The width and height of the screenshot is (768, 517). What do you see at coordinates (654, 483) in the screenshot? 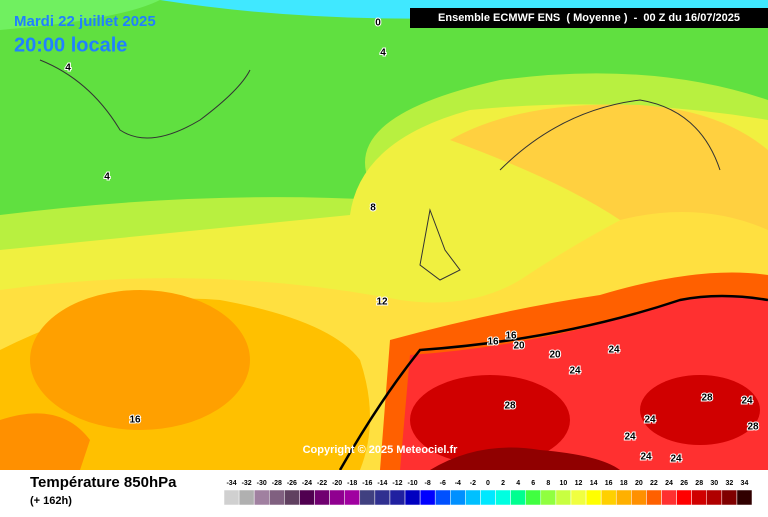
I see `legend-label: 22` at bounding box center [654, 483].